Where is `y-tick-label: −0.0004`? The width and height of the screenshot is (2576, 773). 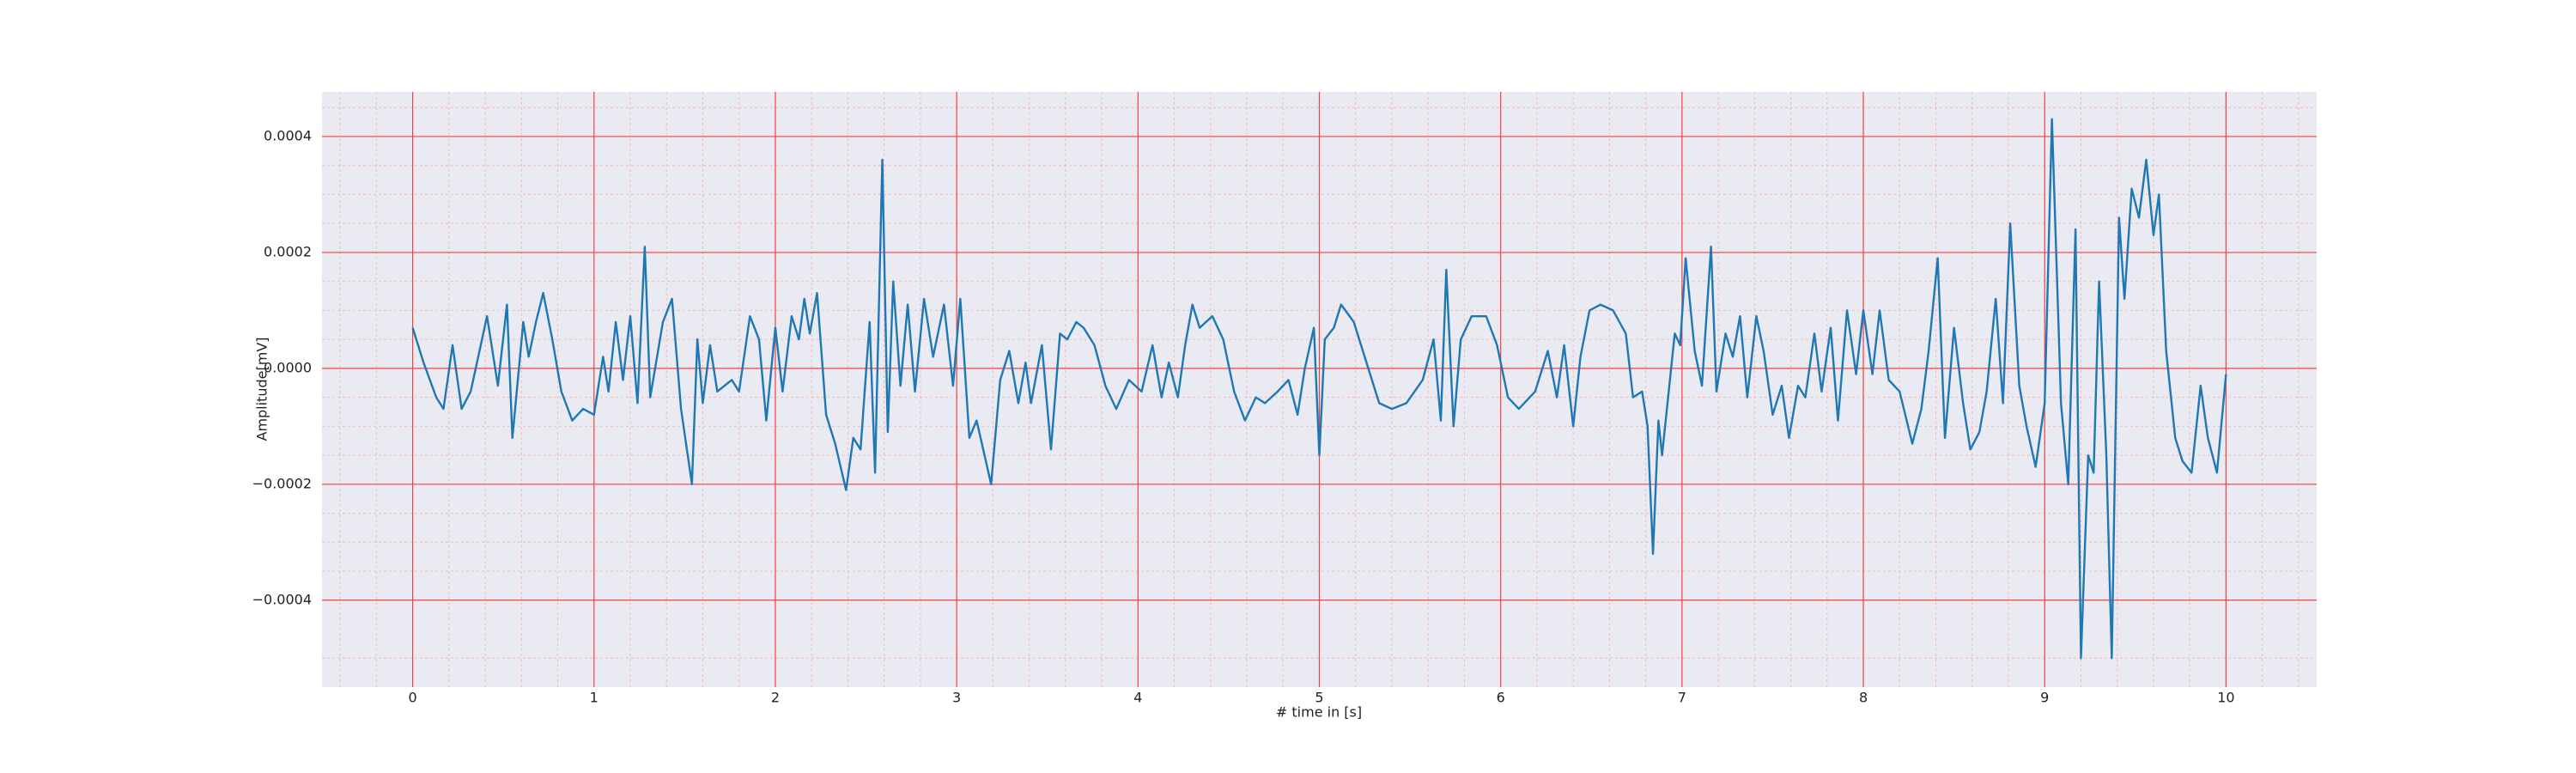
y-tick-label: −0.0004 is located at coordinates (282, 599).